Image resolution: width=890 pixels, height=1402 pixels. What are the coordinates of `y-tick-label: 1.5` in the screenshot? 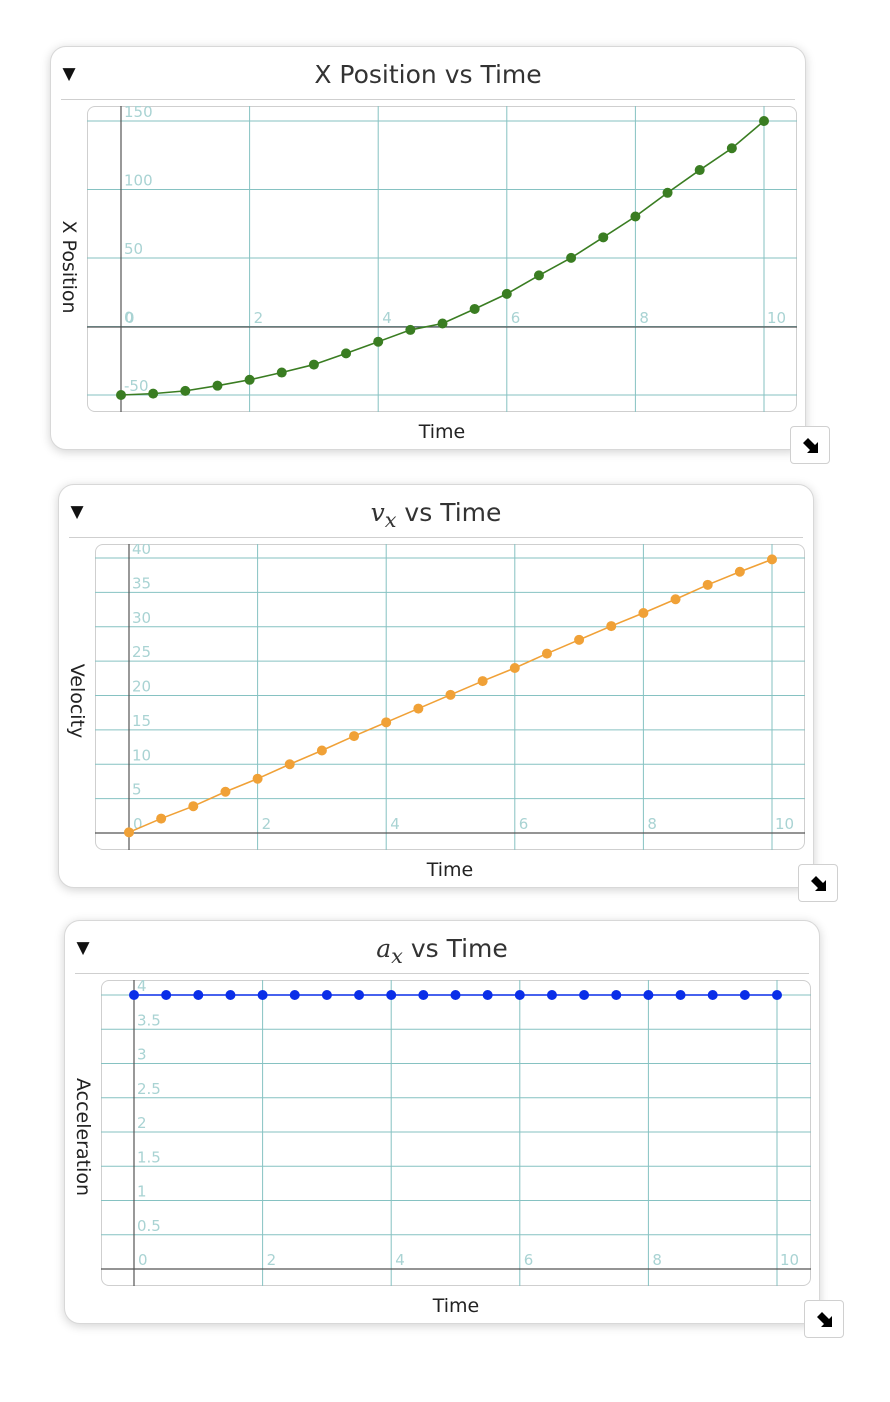 It's located at (149, 1157).